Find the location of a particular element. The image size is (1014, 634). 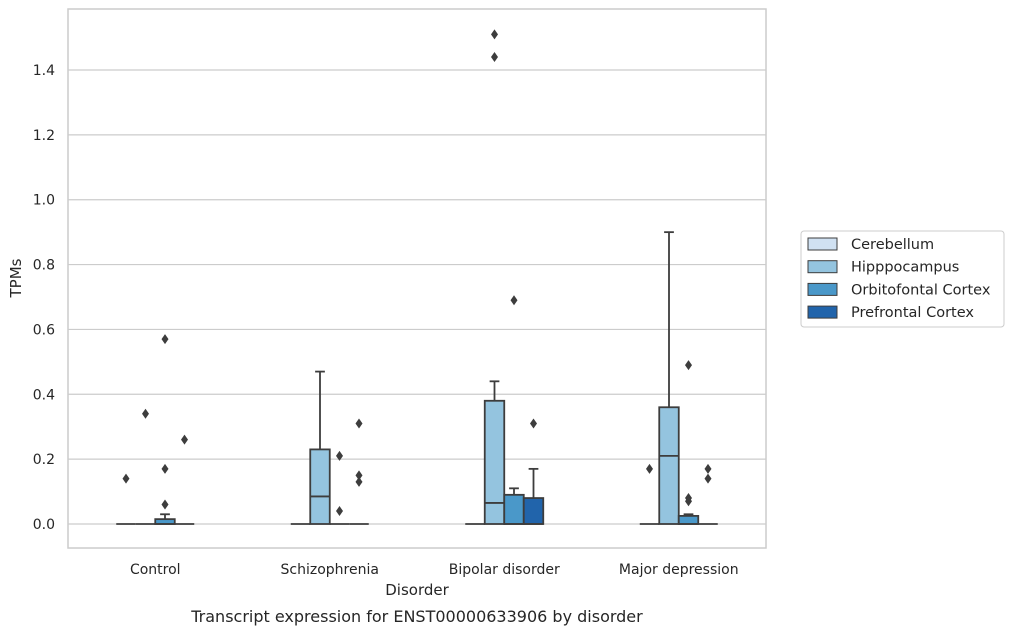

legend-label: Prefrontal Cortex is located at coordinates (912, 313).